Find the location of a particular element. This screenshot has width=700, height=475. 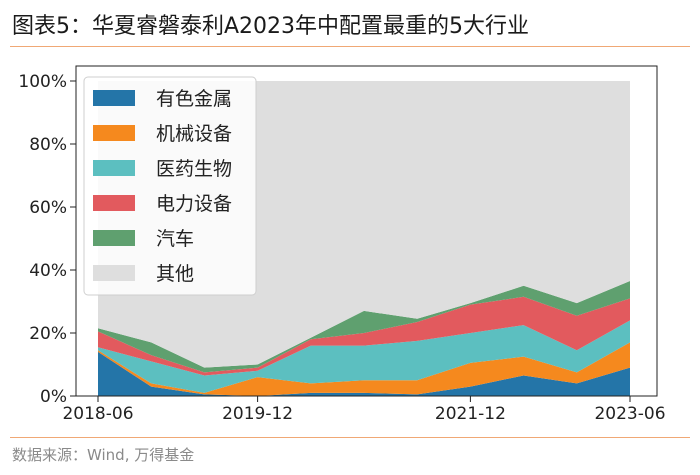

chart-title: 图表5：华夏睿磐泰利A2023年中配置最重的5大行业 is located at coordinates (271, 26).